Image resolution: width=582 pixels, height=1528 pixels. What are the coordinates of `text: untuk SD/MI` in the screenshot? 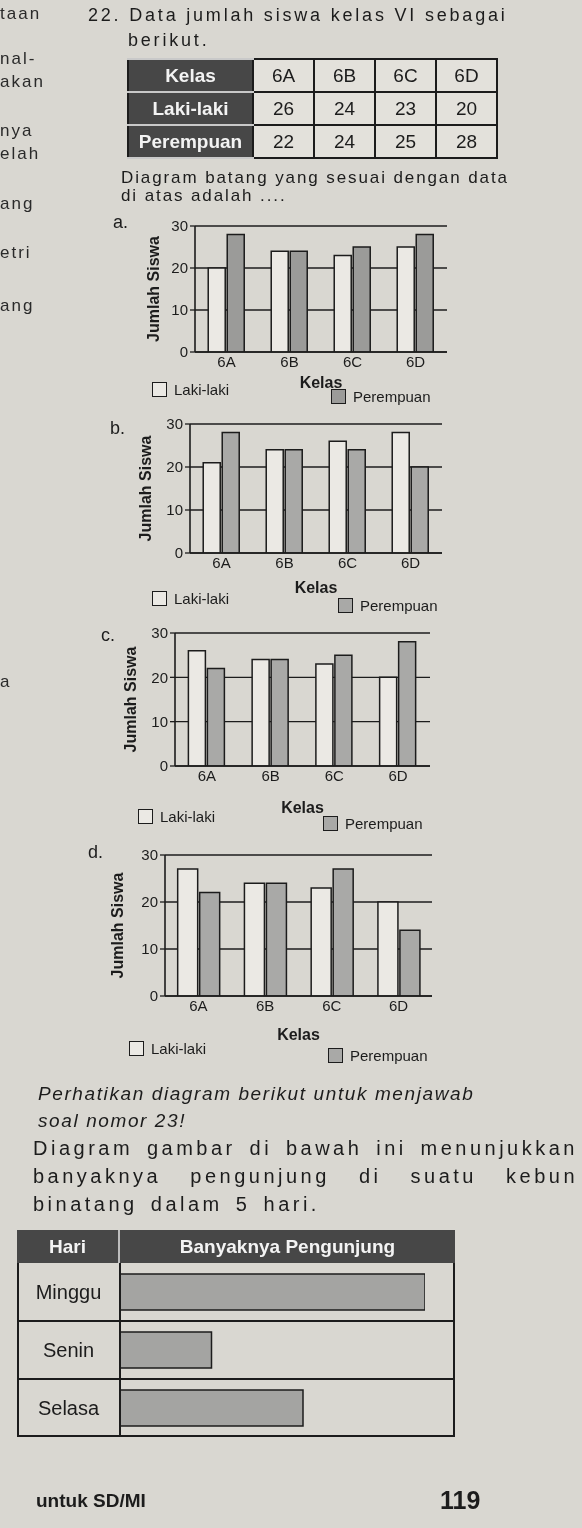 It's located at (91, 1501).